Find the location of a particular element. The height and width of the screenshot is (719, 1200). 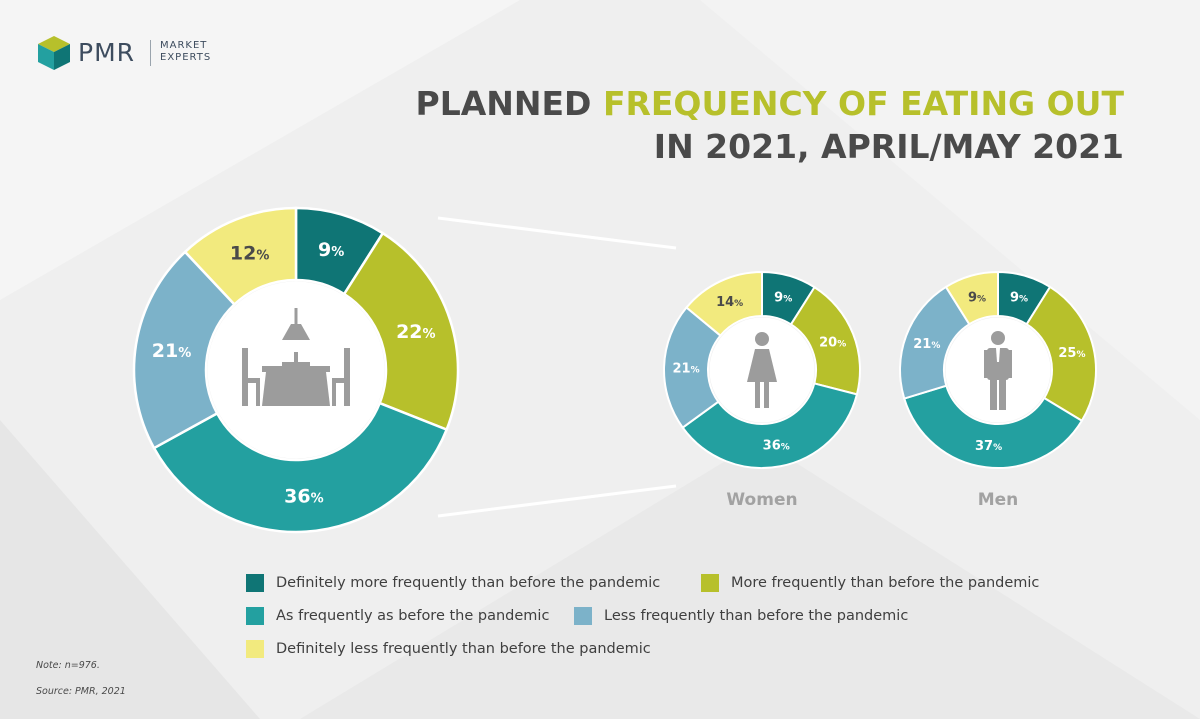

slice-label: 37% is located at coordinates (988, 446).